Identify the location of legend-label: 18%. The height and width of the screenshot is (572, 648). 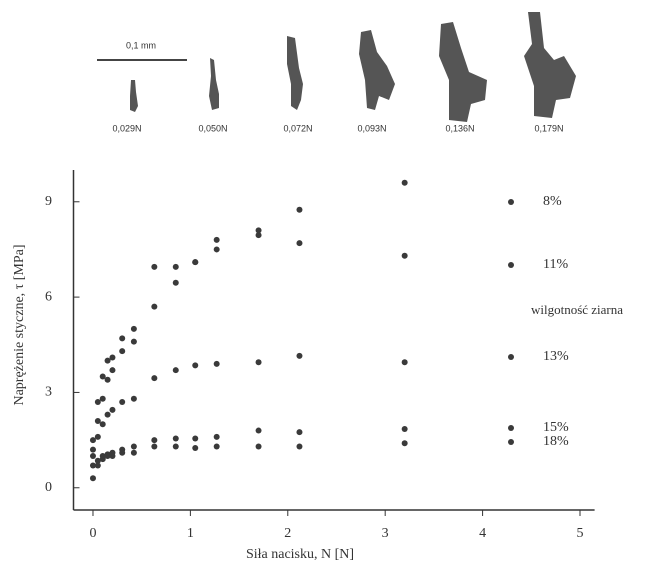
(556, 441).